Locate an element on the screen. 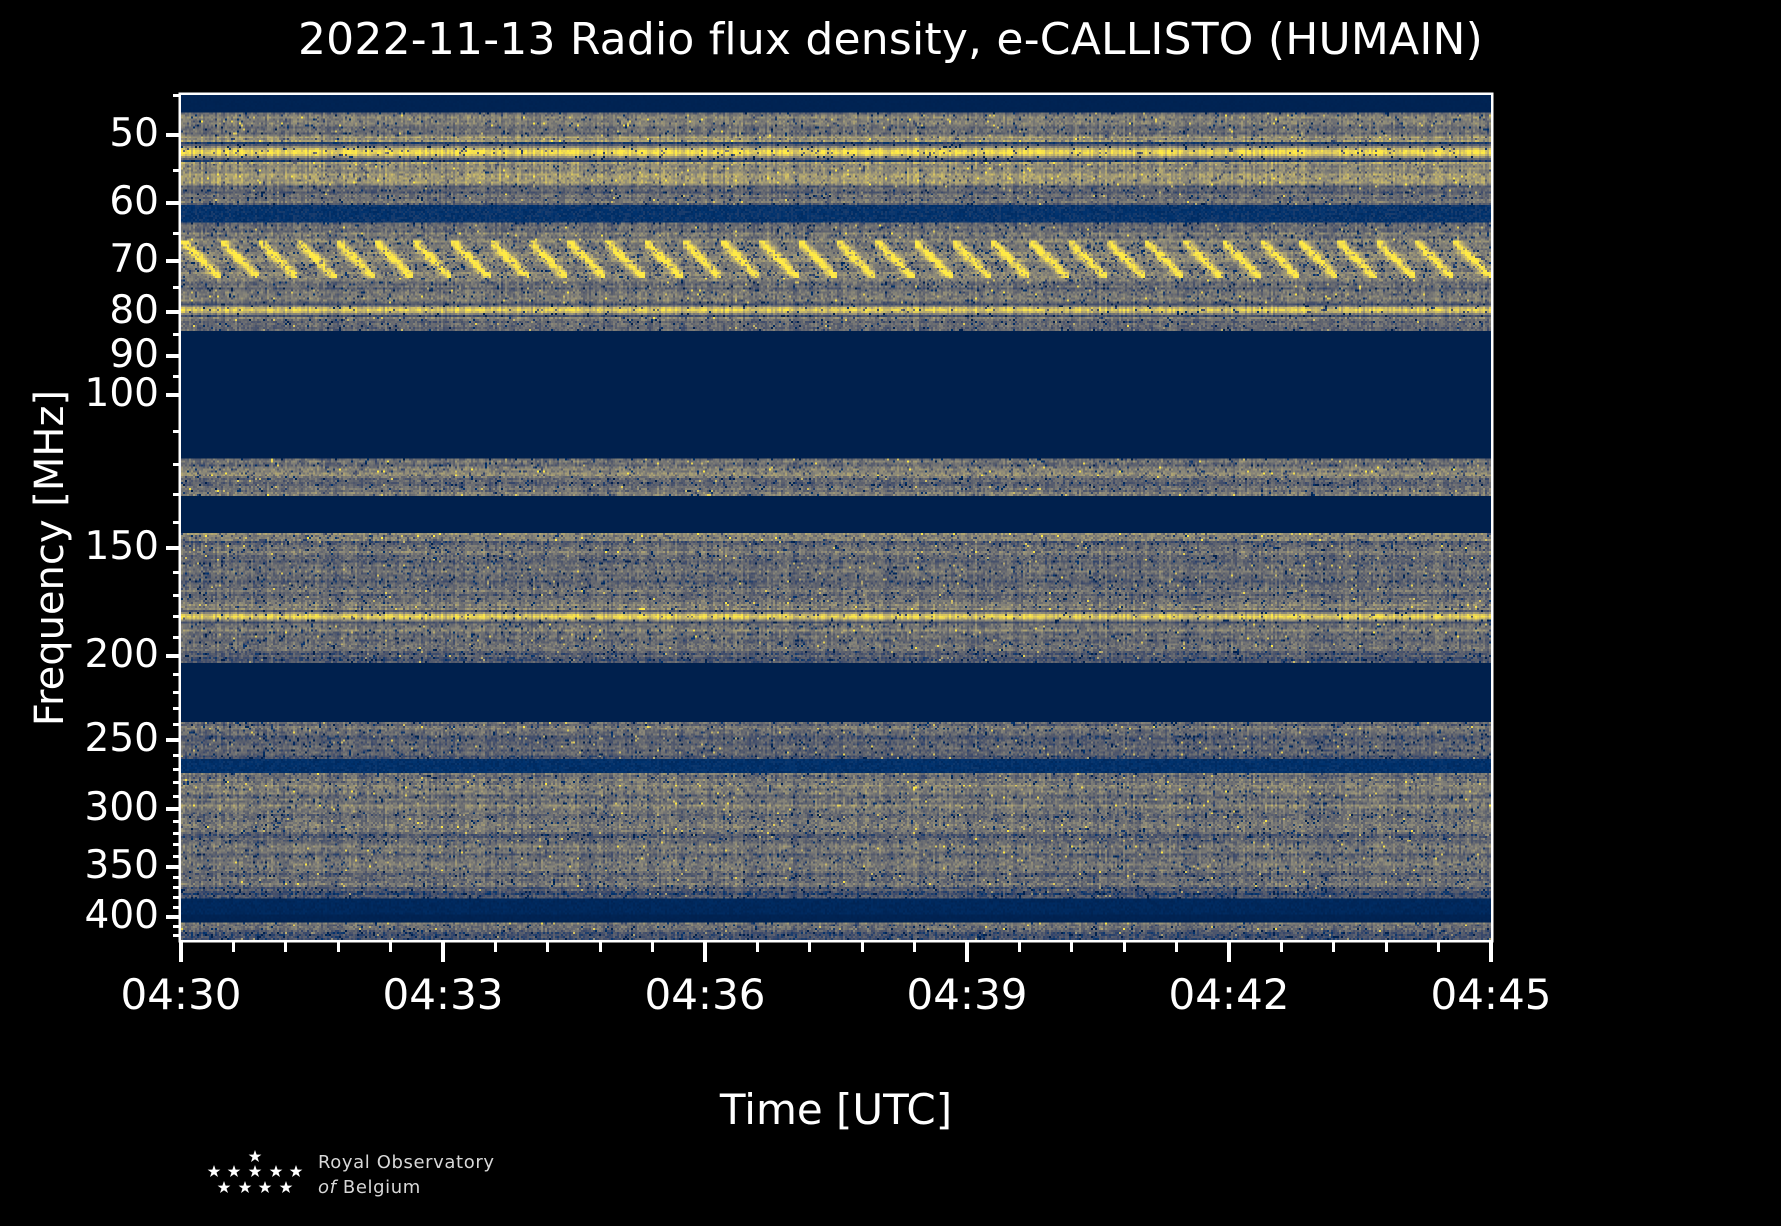 This screenshot has width=1781, height=1226. x-tick-label: 04:39 is located at coordinates (967, 994).